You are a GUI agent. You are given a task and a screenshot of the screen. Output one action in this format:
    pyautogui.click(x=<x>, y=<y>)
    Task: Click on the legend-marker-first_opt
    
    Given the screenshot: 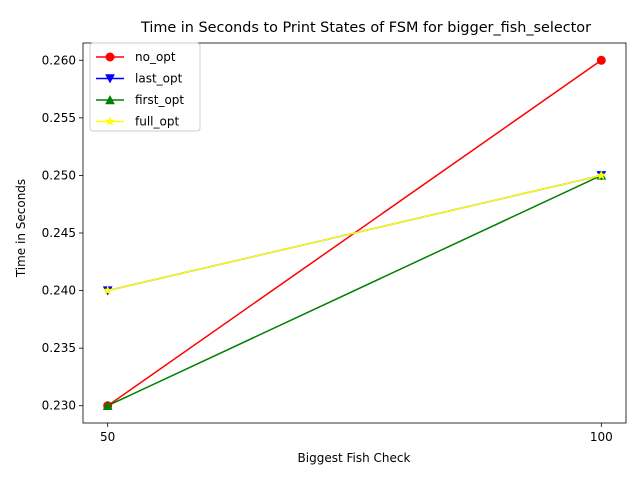 What is the action you would take?
    pyautogui.click(x=110, y=99)
    